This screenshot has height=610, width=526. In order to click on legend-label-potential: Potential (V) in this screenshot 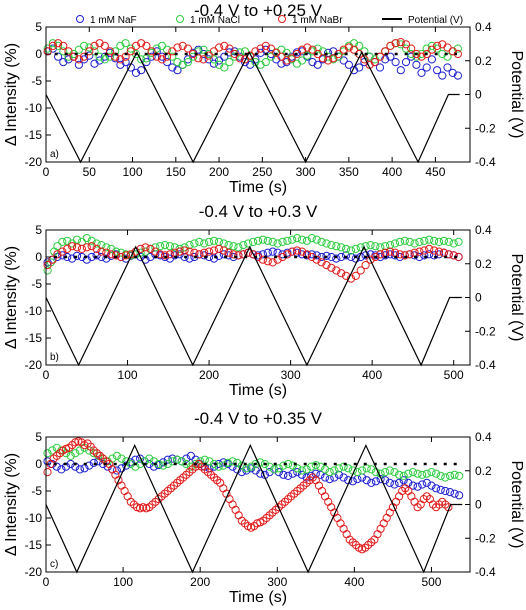, I will do `click(435, 20)`.